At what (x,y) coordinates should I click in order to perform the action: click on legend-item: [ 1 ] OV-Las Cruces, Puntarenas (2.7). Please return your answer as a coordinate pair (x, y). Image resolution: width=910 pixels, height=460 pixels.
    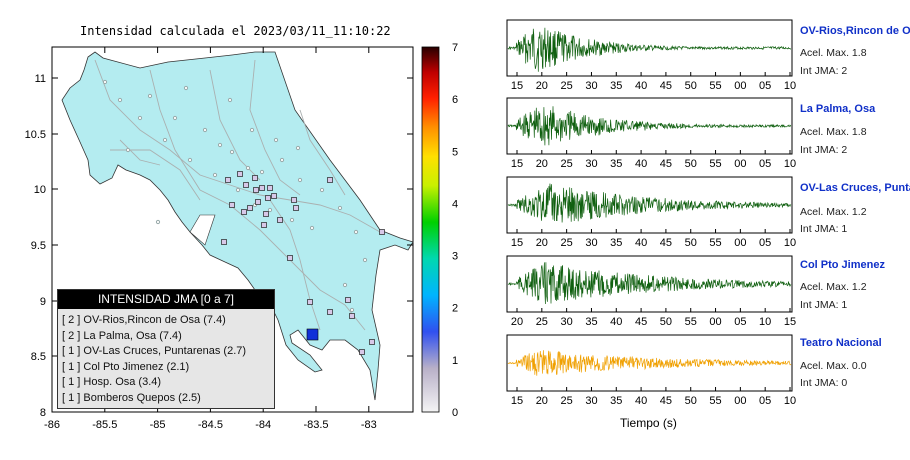
    Looking at the image, I should click on (154, 351).